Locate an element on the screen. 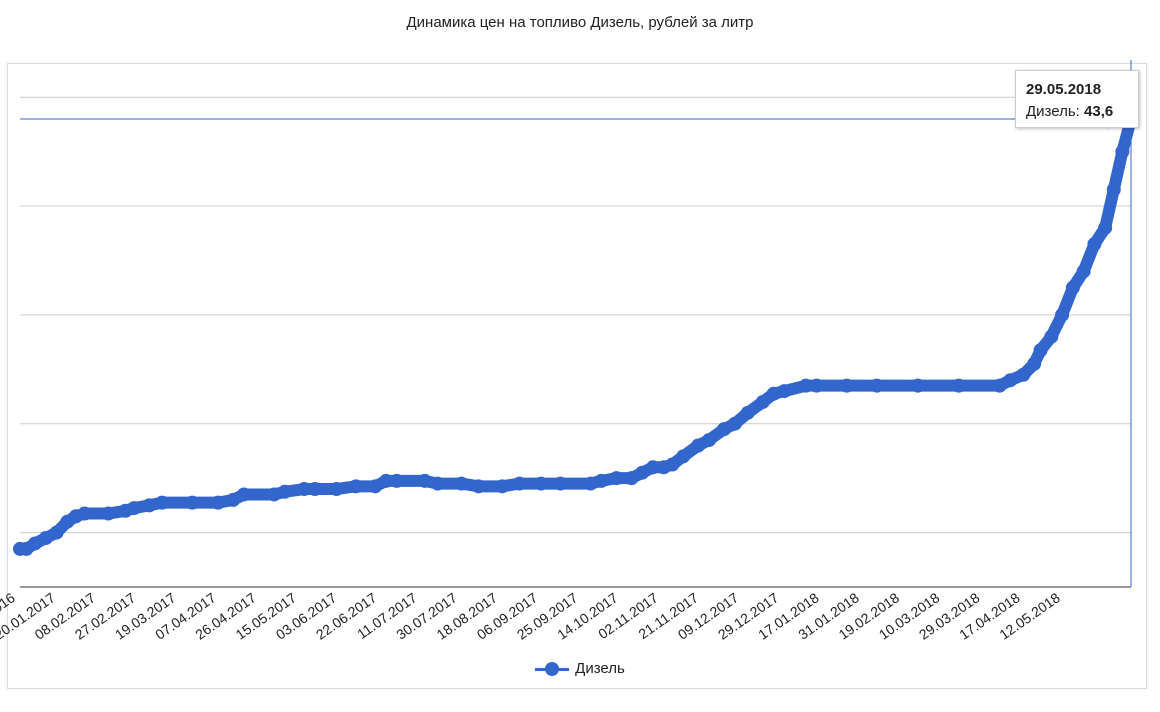 This screenshot has height=712, width=1160. legend-label: Дизель is located at coordinates (600, 668).